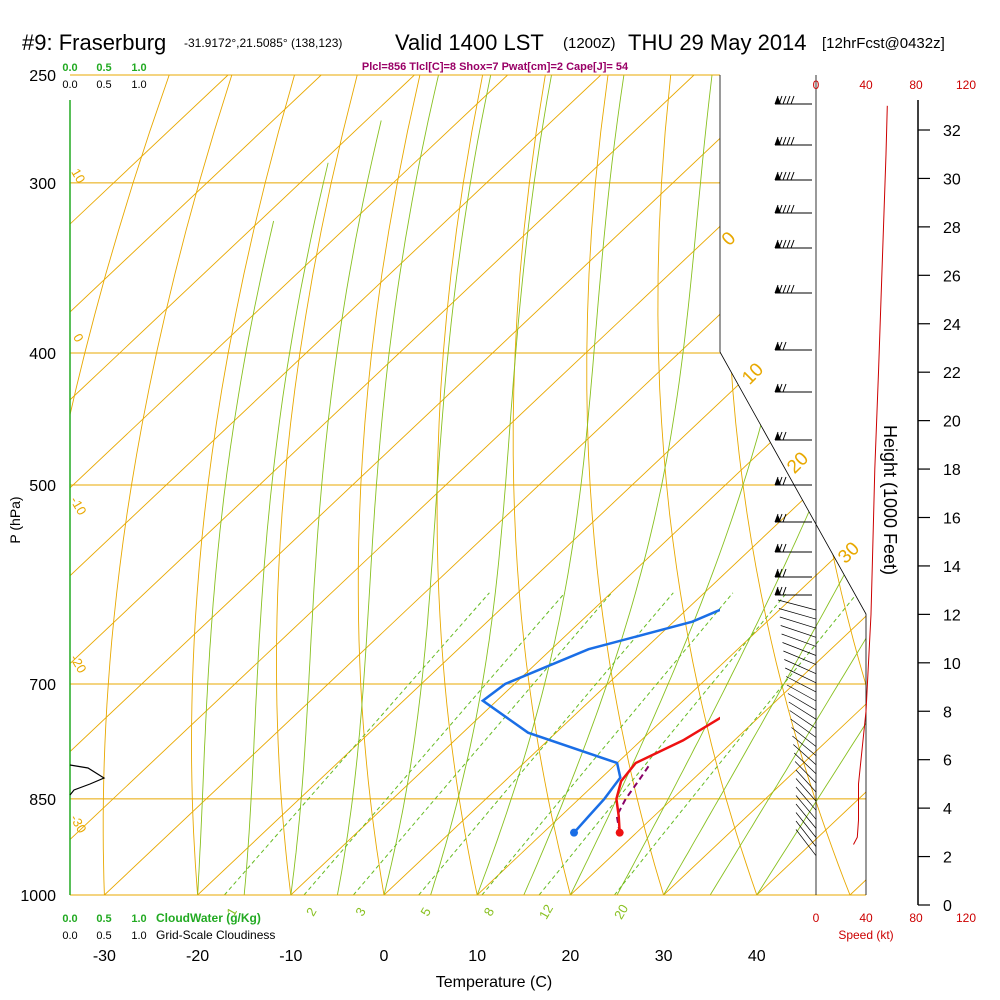 The height and width of the screenshot is (1000, 1000). I want to click on pressure-tick-label: 500, so click(42, 486).